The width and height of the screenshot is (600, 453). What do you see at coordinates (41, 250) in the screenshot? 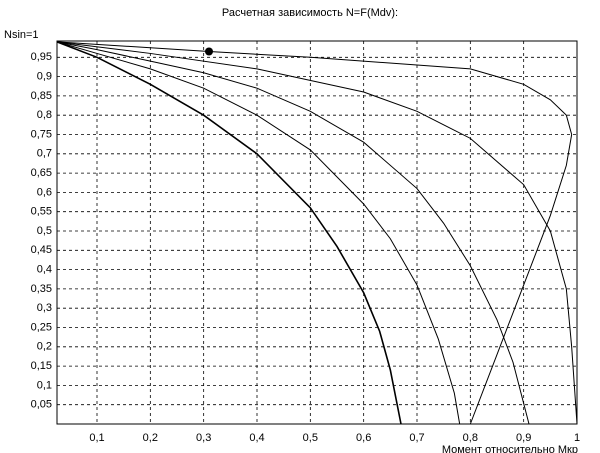
I see `y-tick-label: 0,45` at bounding box center [41, 250].